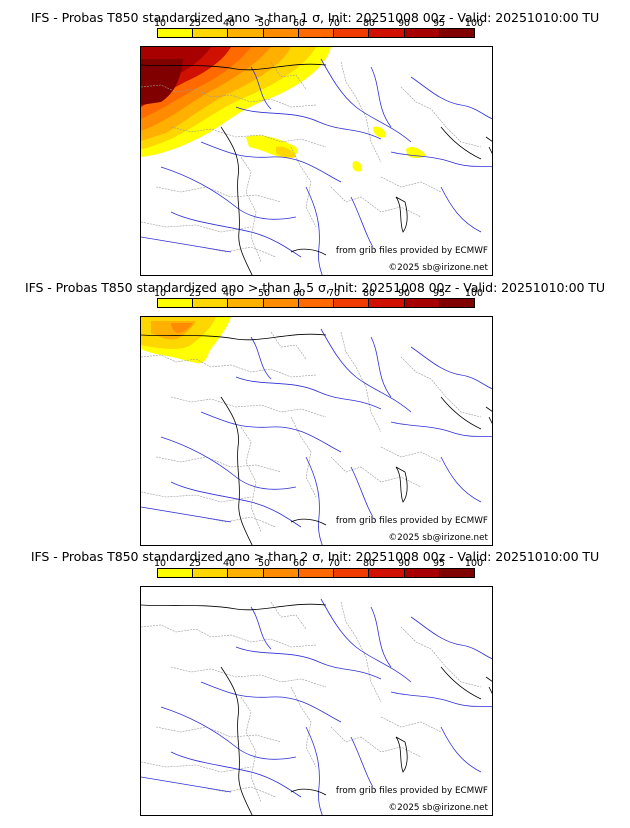 The image size is (630, 828). What do you see at coordinates (195, 293) in the screenshot?
I see `colorbar-tick-label: 25` at bounding box center [195, 293].